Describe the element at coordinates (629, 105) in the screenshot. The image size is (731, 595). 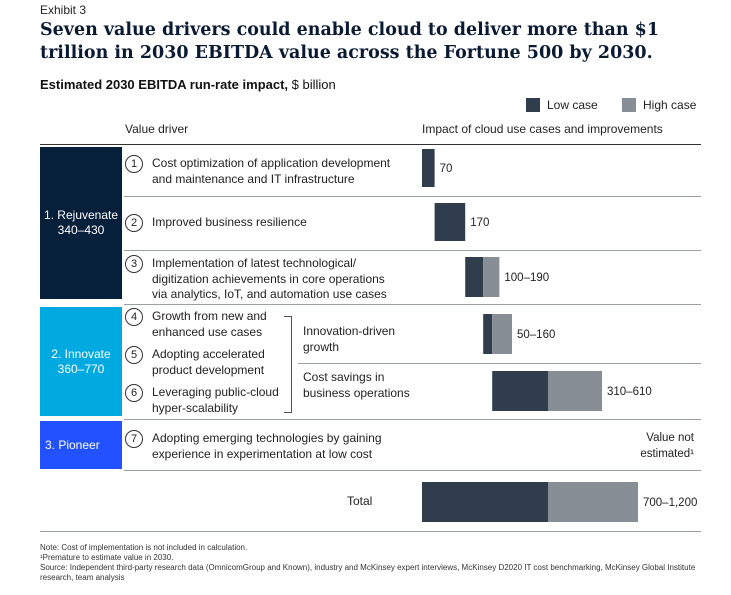
I see `legend-high-swatch` at that location.